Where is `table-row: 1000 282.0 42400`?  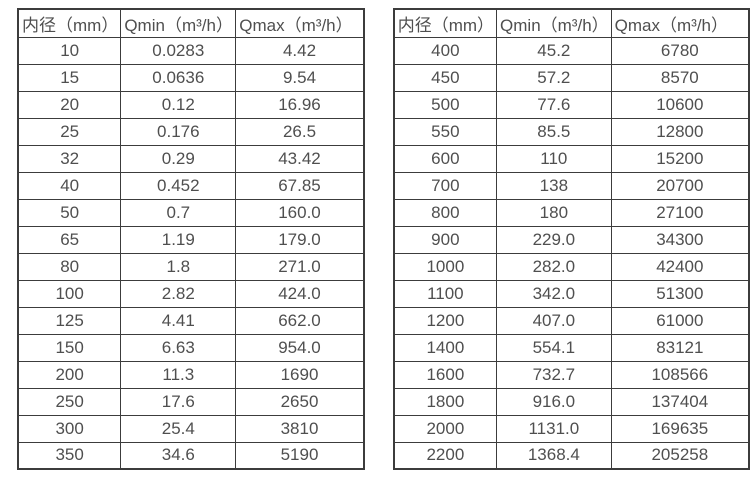
table-row: 1000 282.0 42400 is located at coordinates (571, 266).